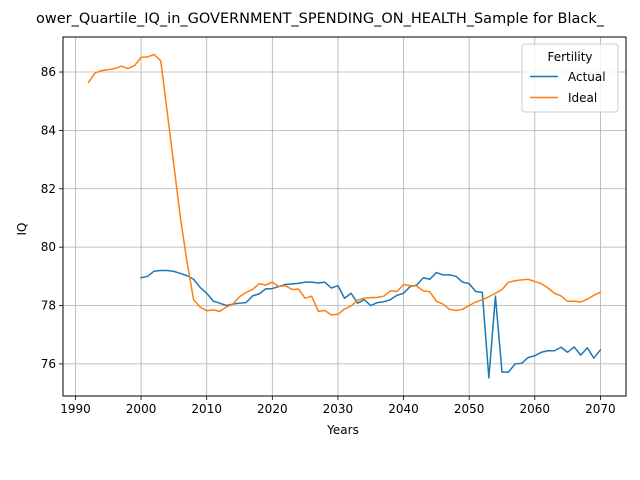 The height and width of the screenshot is (480, 640). I want to click on y-tick-label: 86, so click(48, 72).